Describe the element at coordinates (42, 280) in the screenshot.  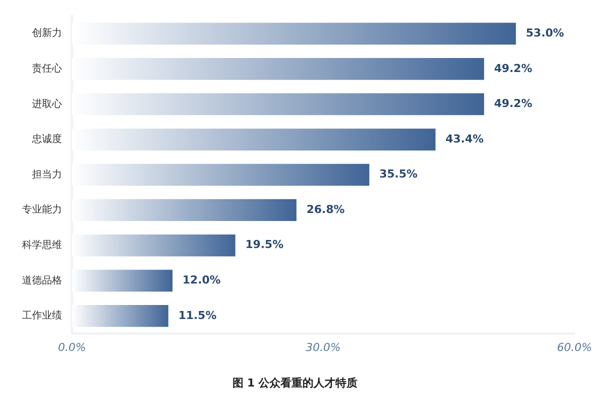
I see `y-tick-label: 道德品格` at that location.